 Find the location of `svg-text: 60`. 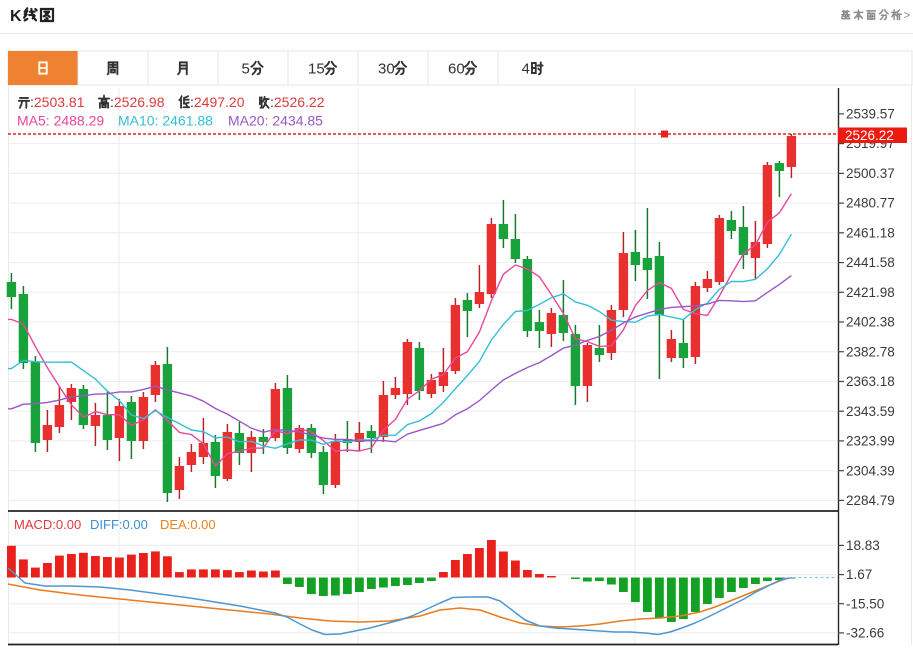

svg-text: 60 is located at coordinates (456, 68).